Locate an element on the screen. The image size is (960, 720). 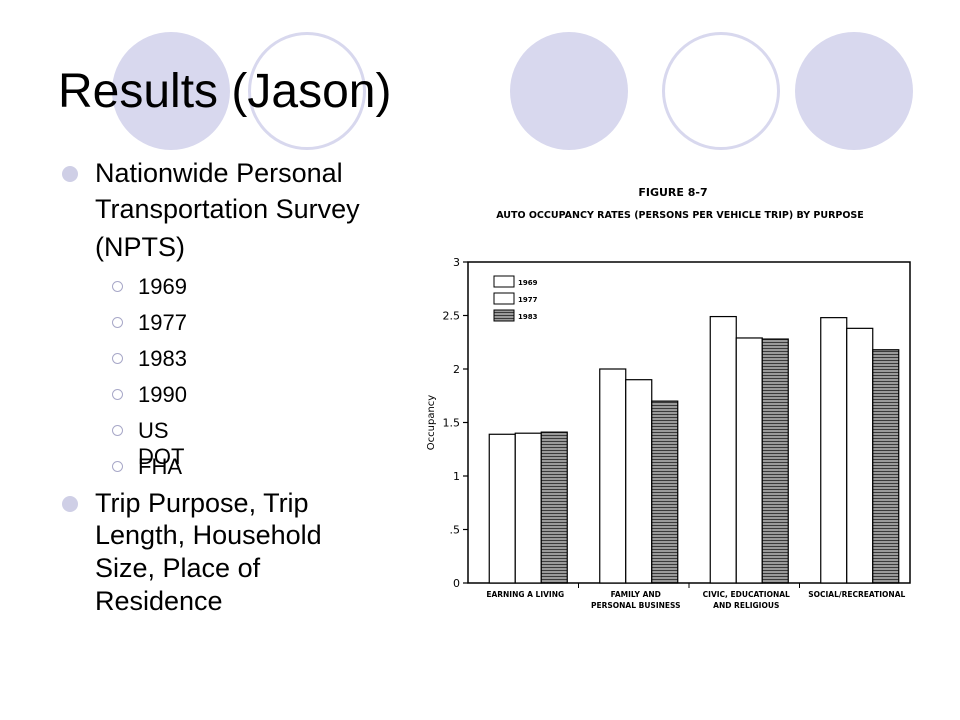
legend-swatch-1983 is located at coordinates (504, 315).